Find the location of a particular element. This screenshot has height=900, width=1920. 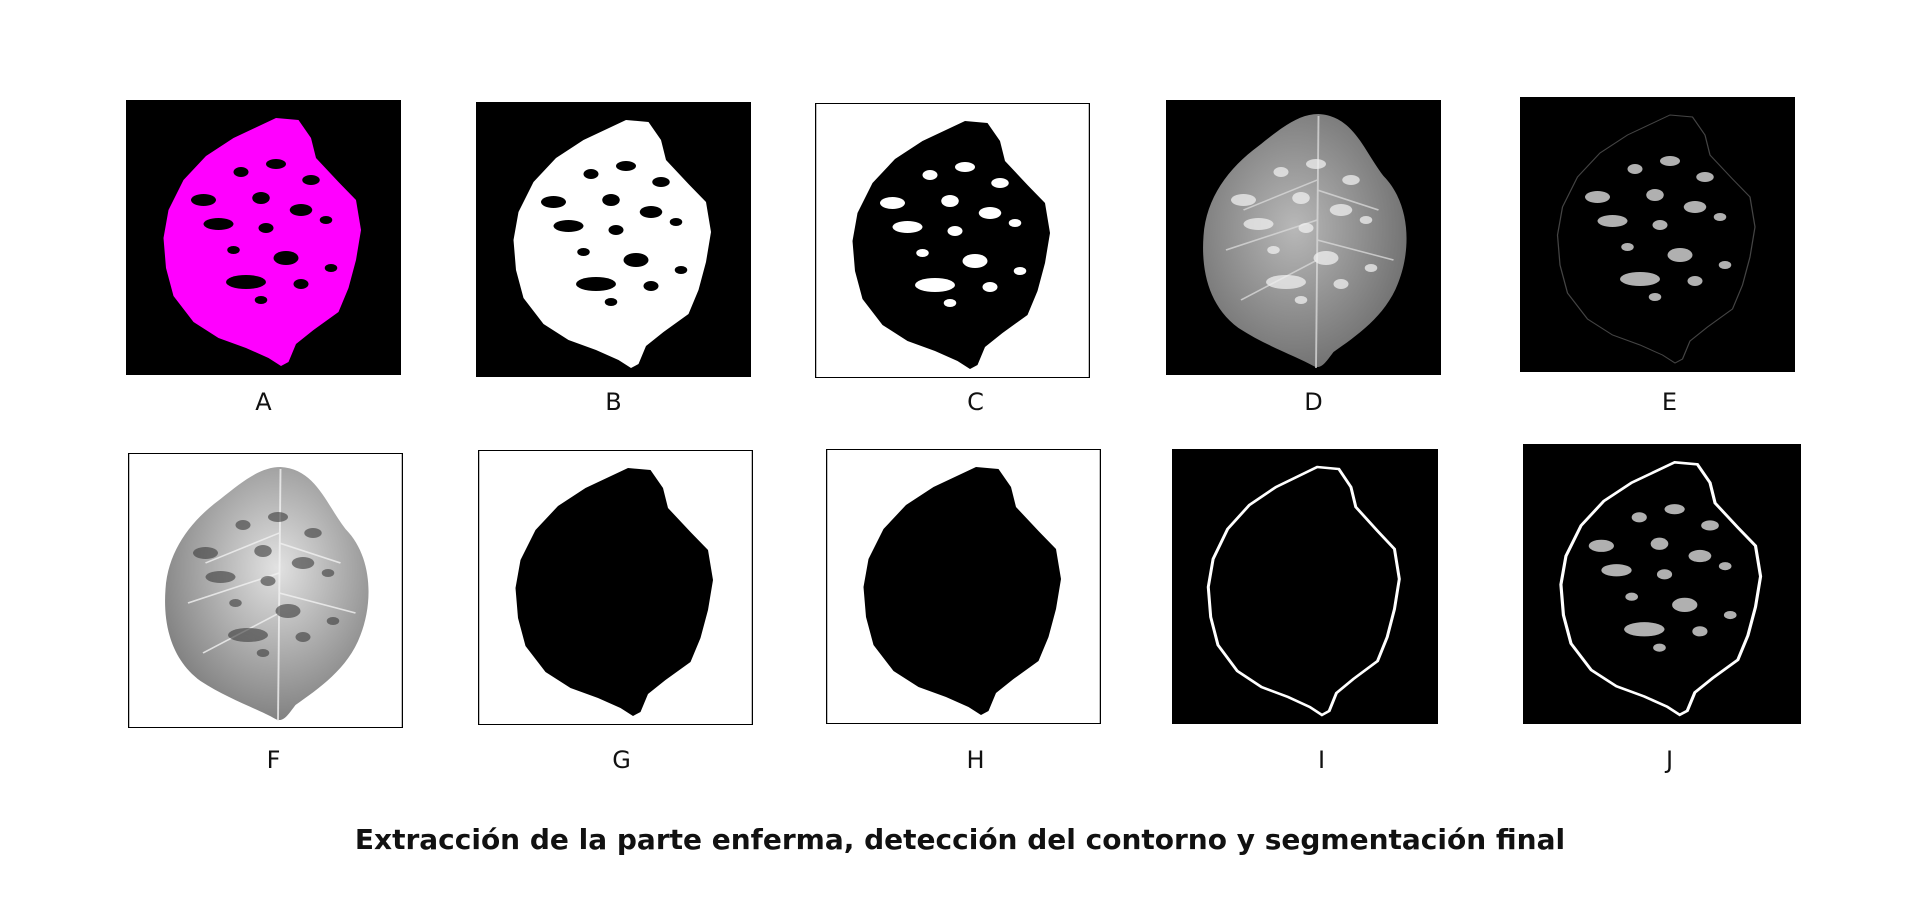

panel-e-label: E is located at coordinates (1669, 402).